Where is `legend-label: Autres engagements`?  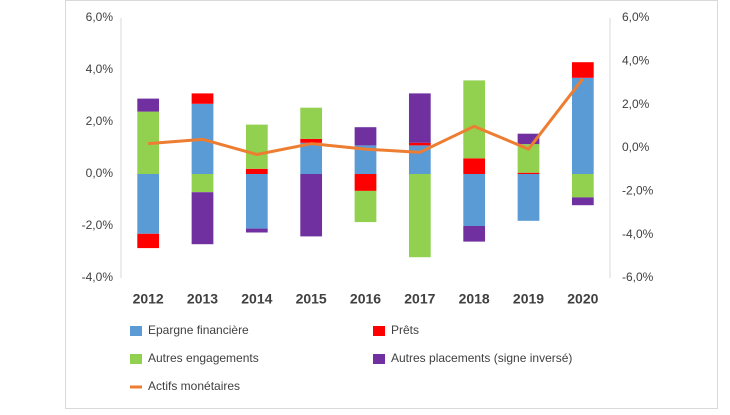
legend-label: Autres engagements is located at coordinates (203, 358).